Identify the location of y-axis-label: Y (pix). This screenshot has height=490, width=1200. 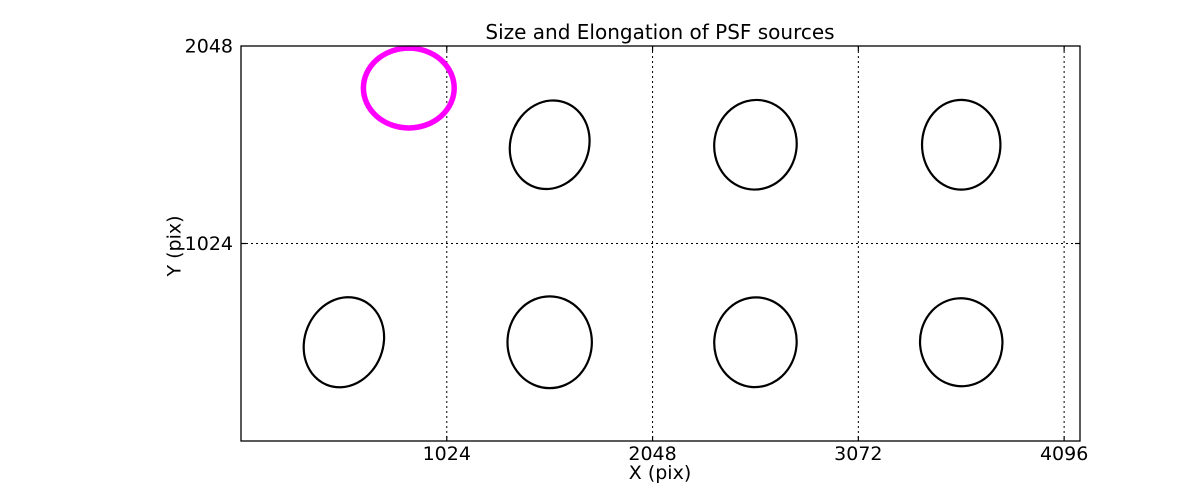
(175, 246).